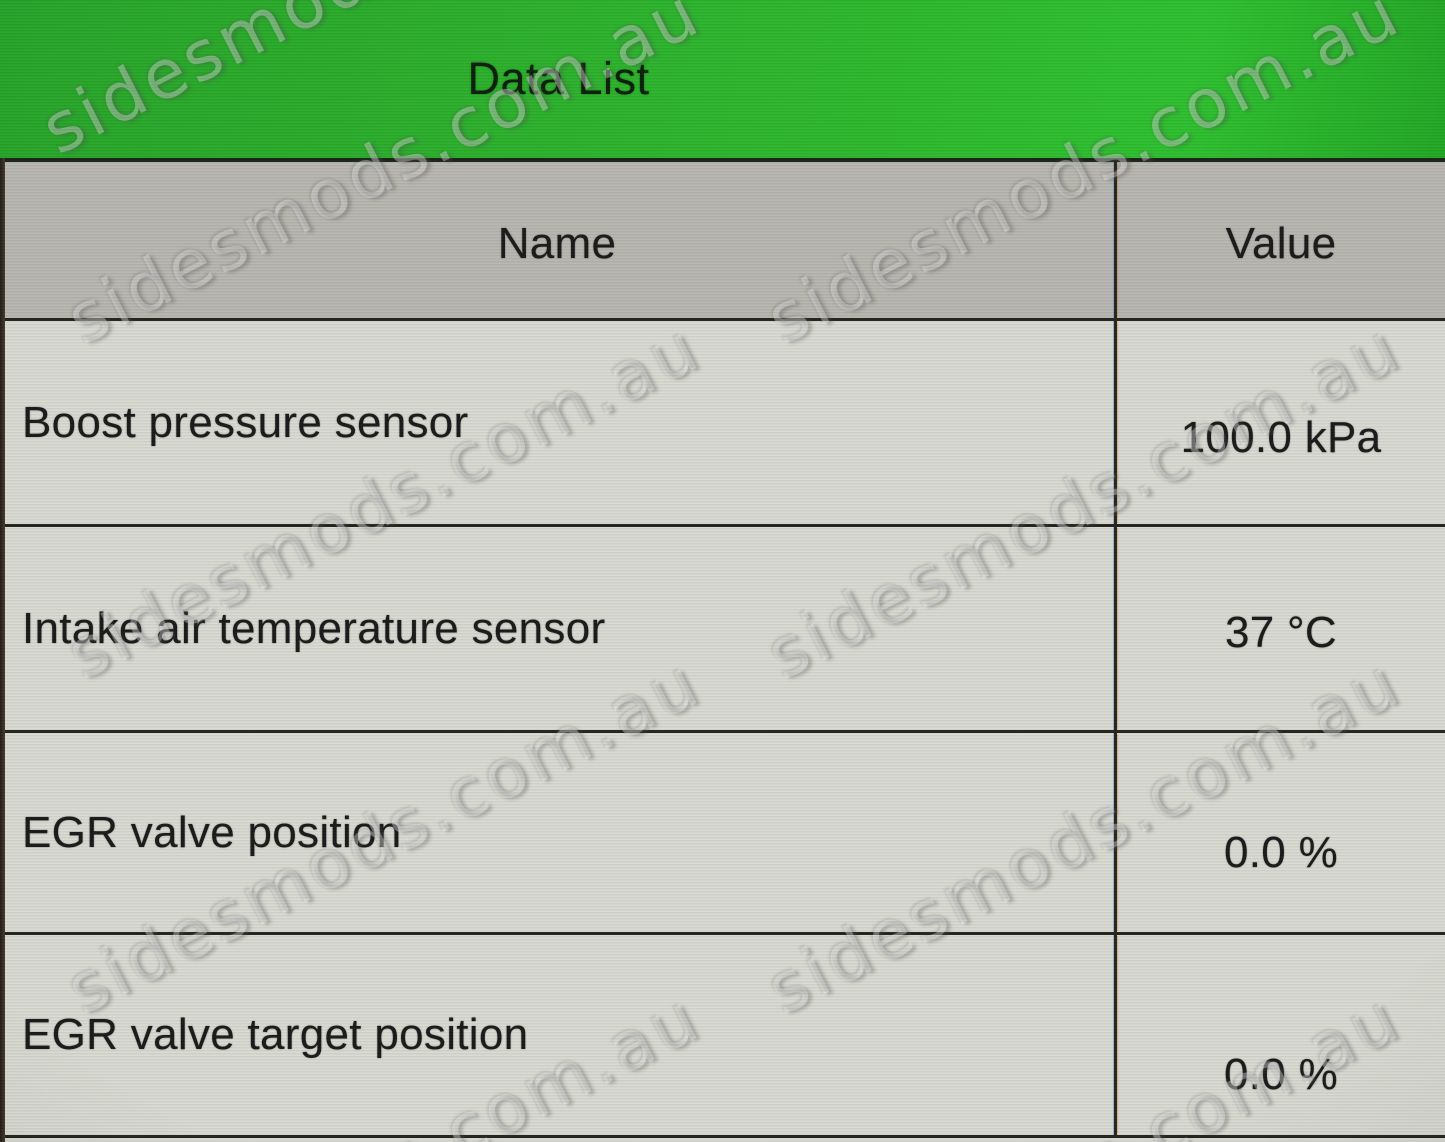 The width and height of the screenshot is (1445, 1142). What do you see at coordinates (558, 240) in the screenshot?
I see `column-header-name: Name` at bounding box center [558, 240].